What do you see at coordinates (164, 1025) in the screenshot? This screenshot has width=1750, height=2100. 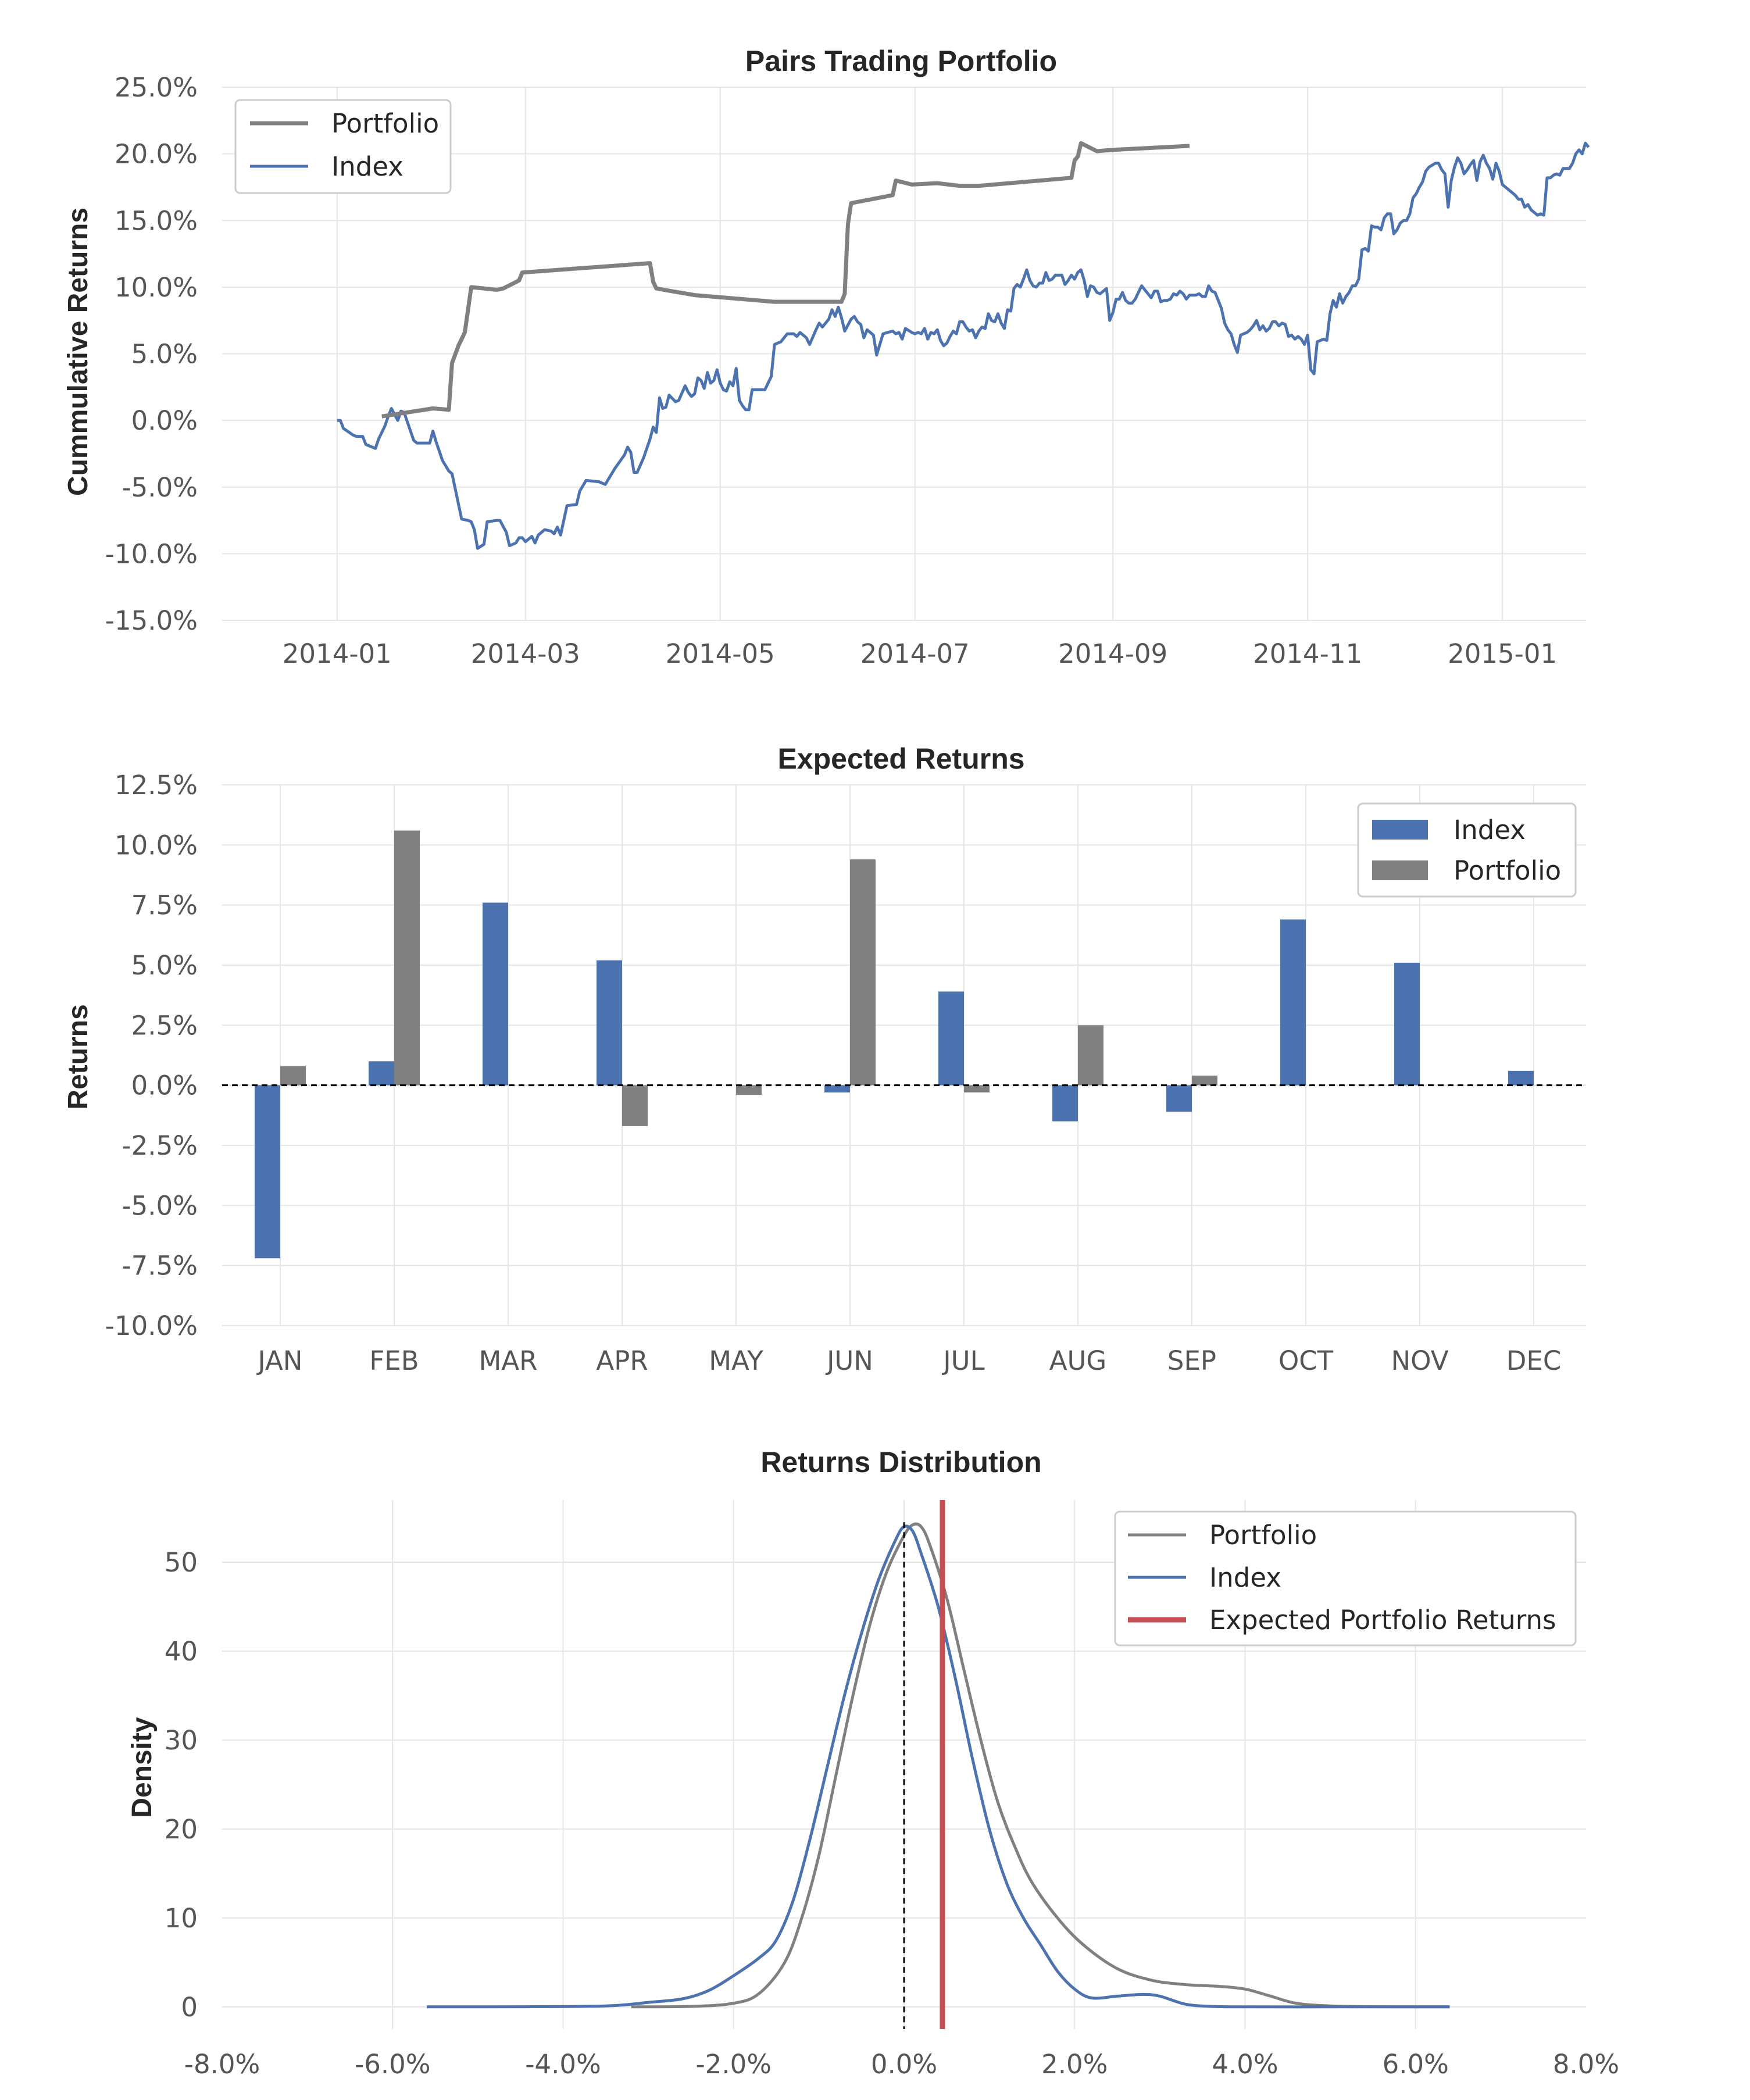 I see `y-tick-label: 2.5%` at bounding box center [164, 1025].